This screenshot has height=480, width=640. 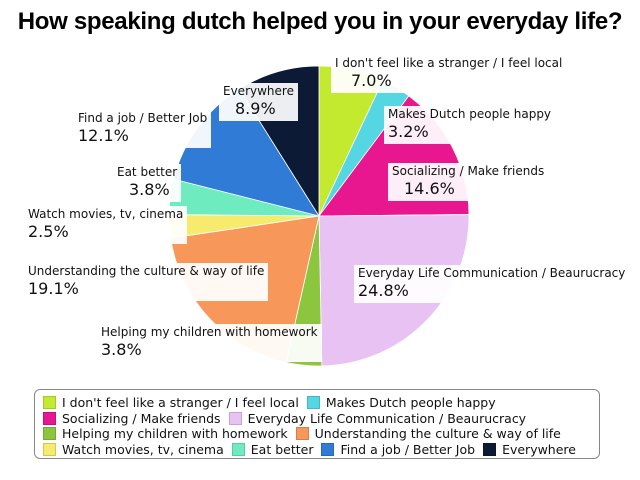 I want to click on slice-label-value: 7.0%, so click(x=371, y=80).